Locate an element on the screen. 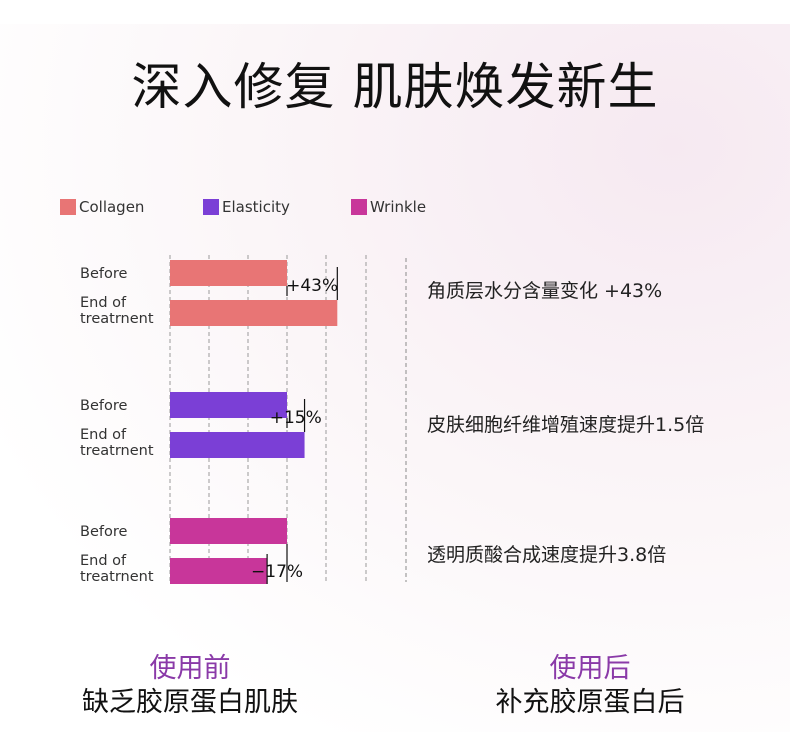 Image resolution: width=790 pixels, height=732 pixels. bar-collagen-after is located at coordinates (254, 313).